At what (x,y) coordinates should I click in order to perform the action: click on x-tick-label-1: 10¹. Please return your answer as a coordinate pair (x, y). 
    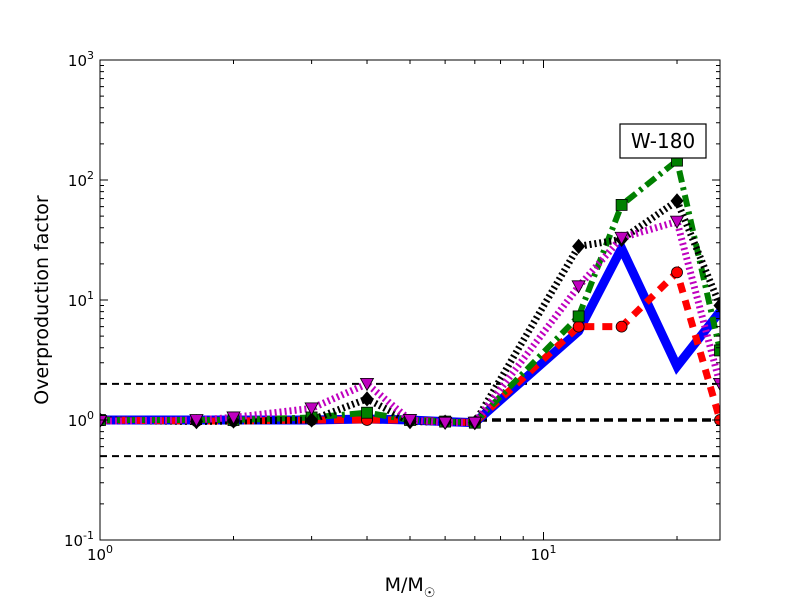
    Looking at the image, I should click on (543, 553).